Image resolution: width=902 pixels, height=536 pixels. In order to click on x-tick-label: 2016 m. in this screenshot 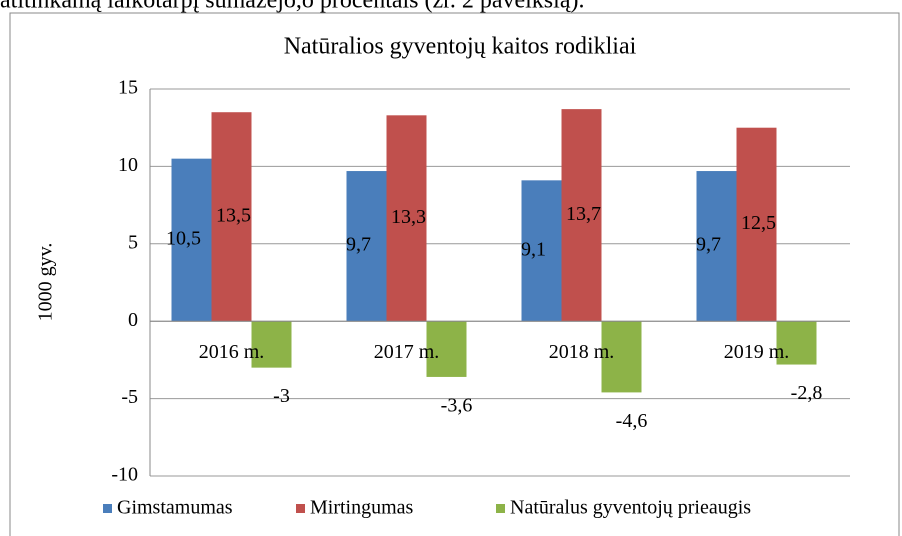, I will do `click(232, 352)`.